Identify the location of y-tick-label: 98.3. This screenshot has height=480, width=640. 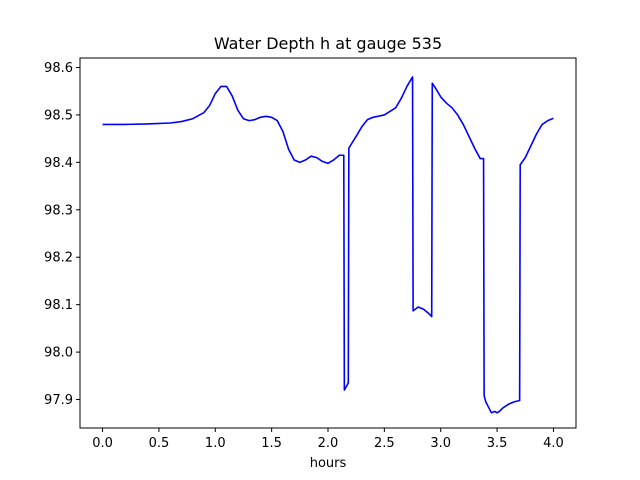
(58, 210).